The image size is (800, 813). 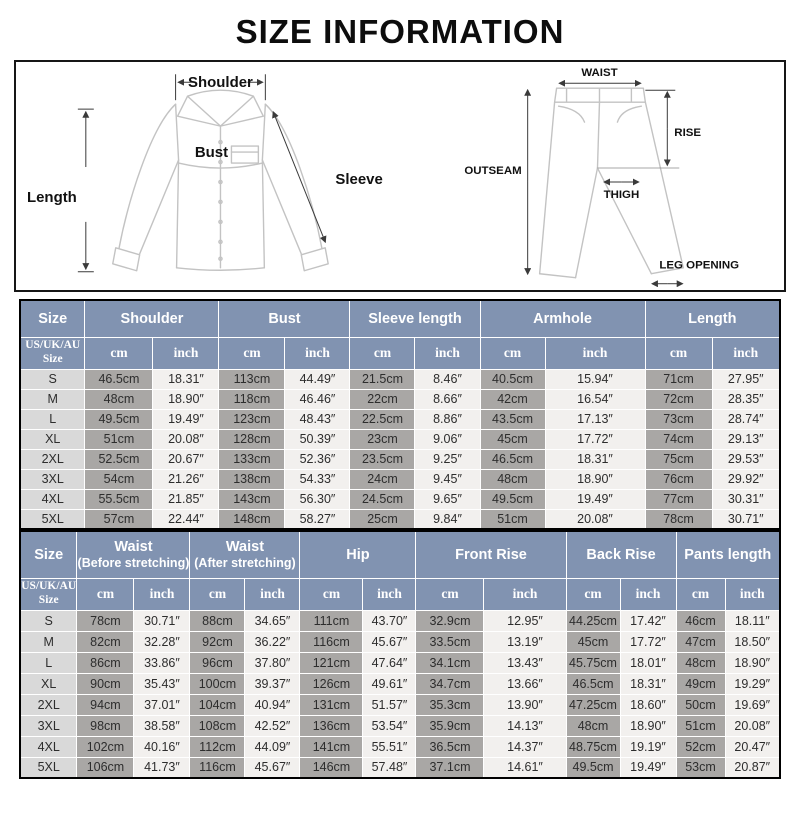 What do you see at coordinates (217, 767) in the screenshot?
I see `cm-value-cell: 116cm` at bounding box center [217, 767].